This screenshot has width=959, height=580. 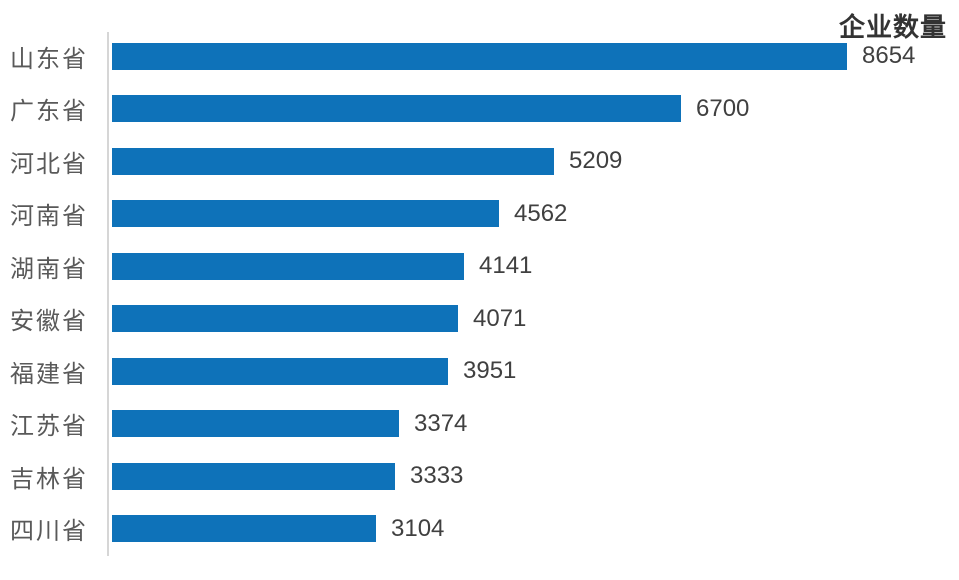 I want to click on category-label: 广东省, so click(x=49, y=112).